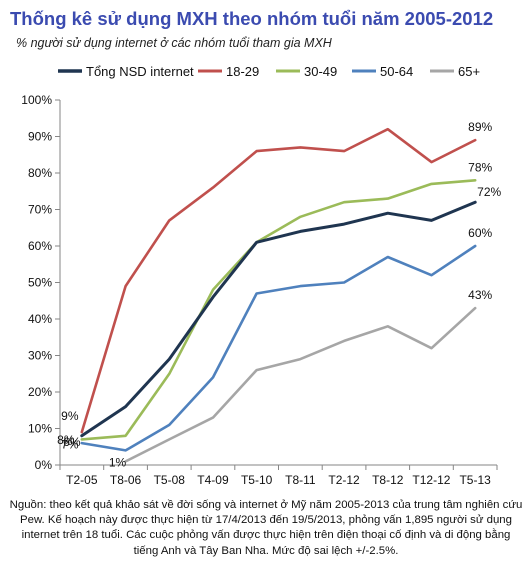 The height and width of the screenshot is (576, 530). I want to click on y-tick-label: 90%, so click(40, 137).